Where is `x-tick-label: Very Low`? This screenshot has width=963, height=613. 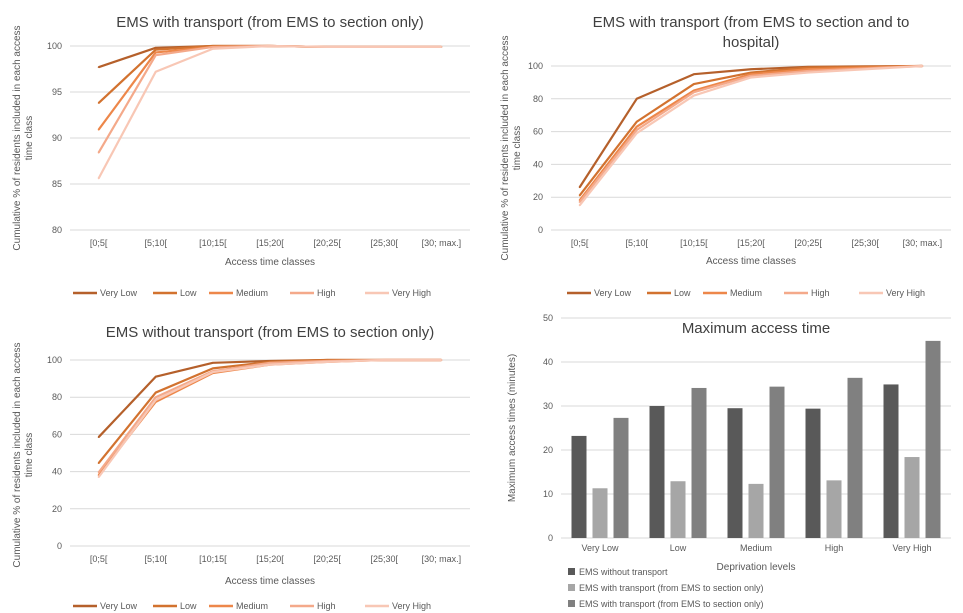
x-tick-label: Very Low is located at coordinates (600, 548).